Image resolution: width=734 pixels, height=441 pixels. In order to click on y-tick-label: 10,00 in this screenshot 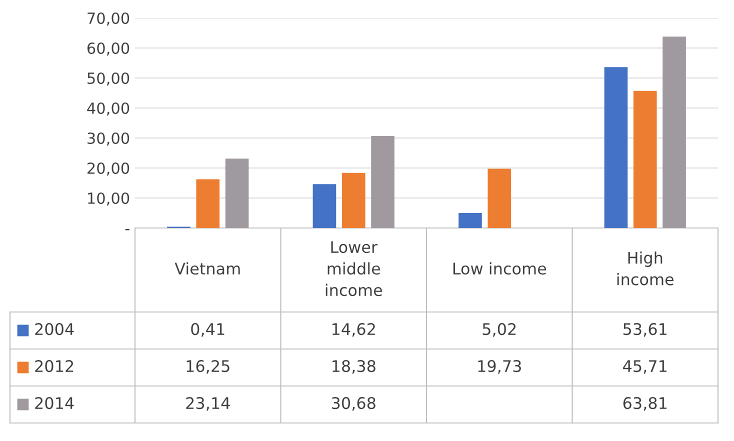, I will do `click(109, 199)`.